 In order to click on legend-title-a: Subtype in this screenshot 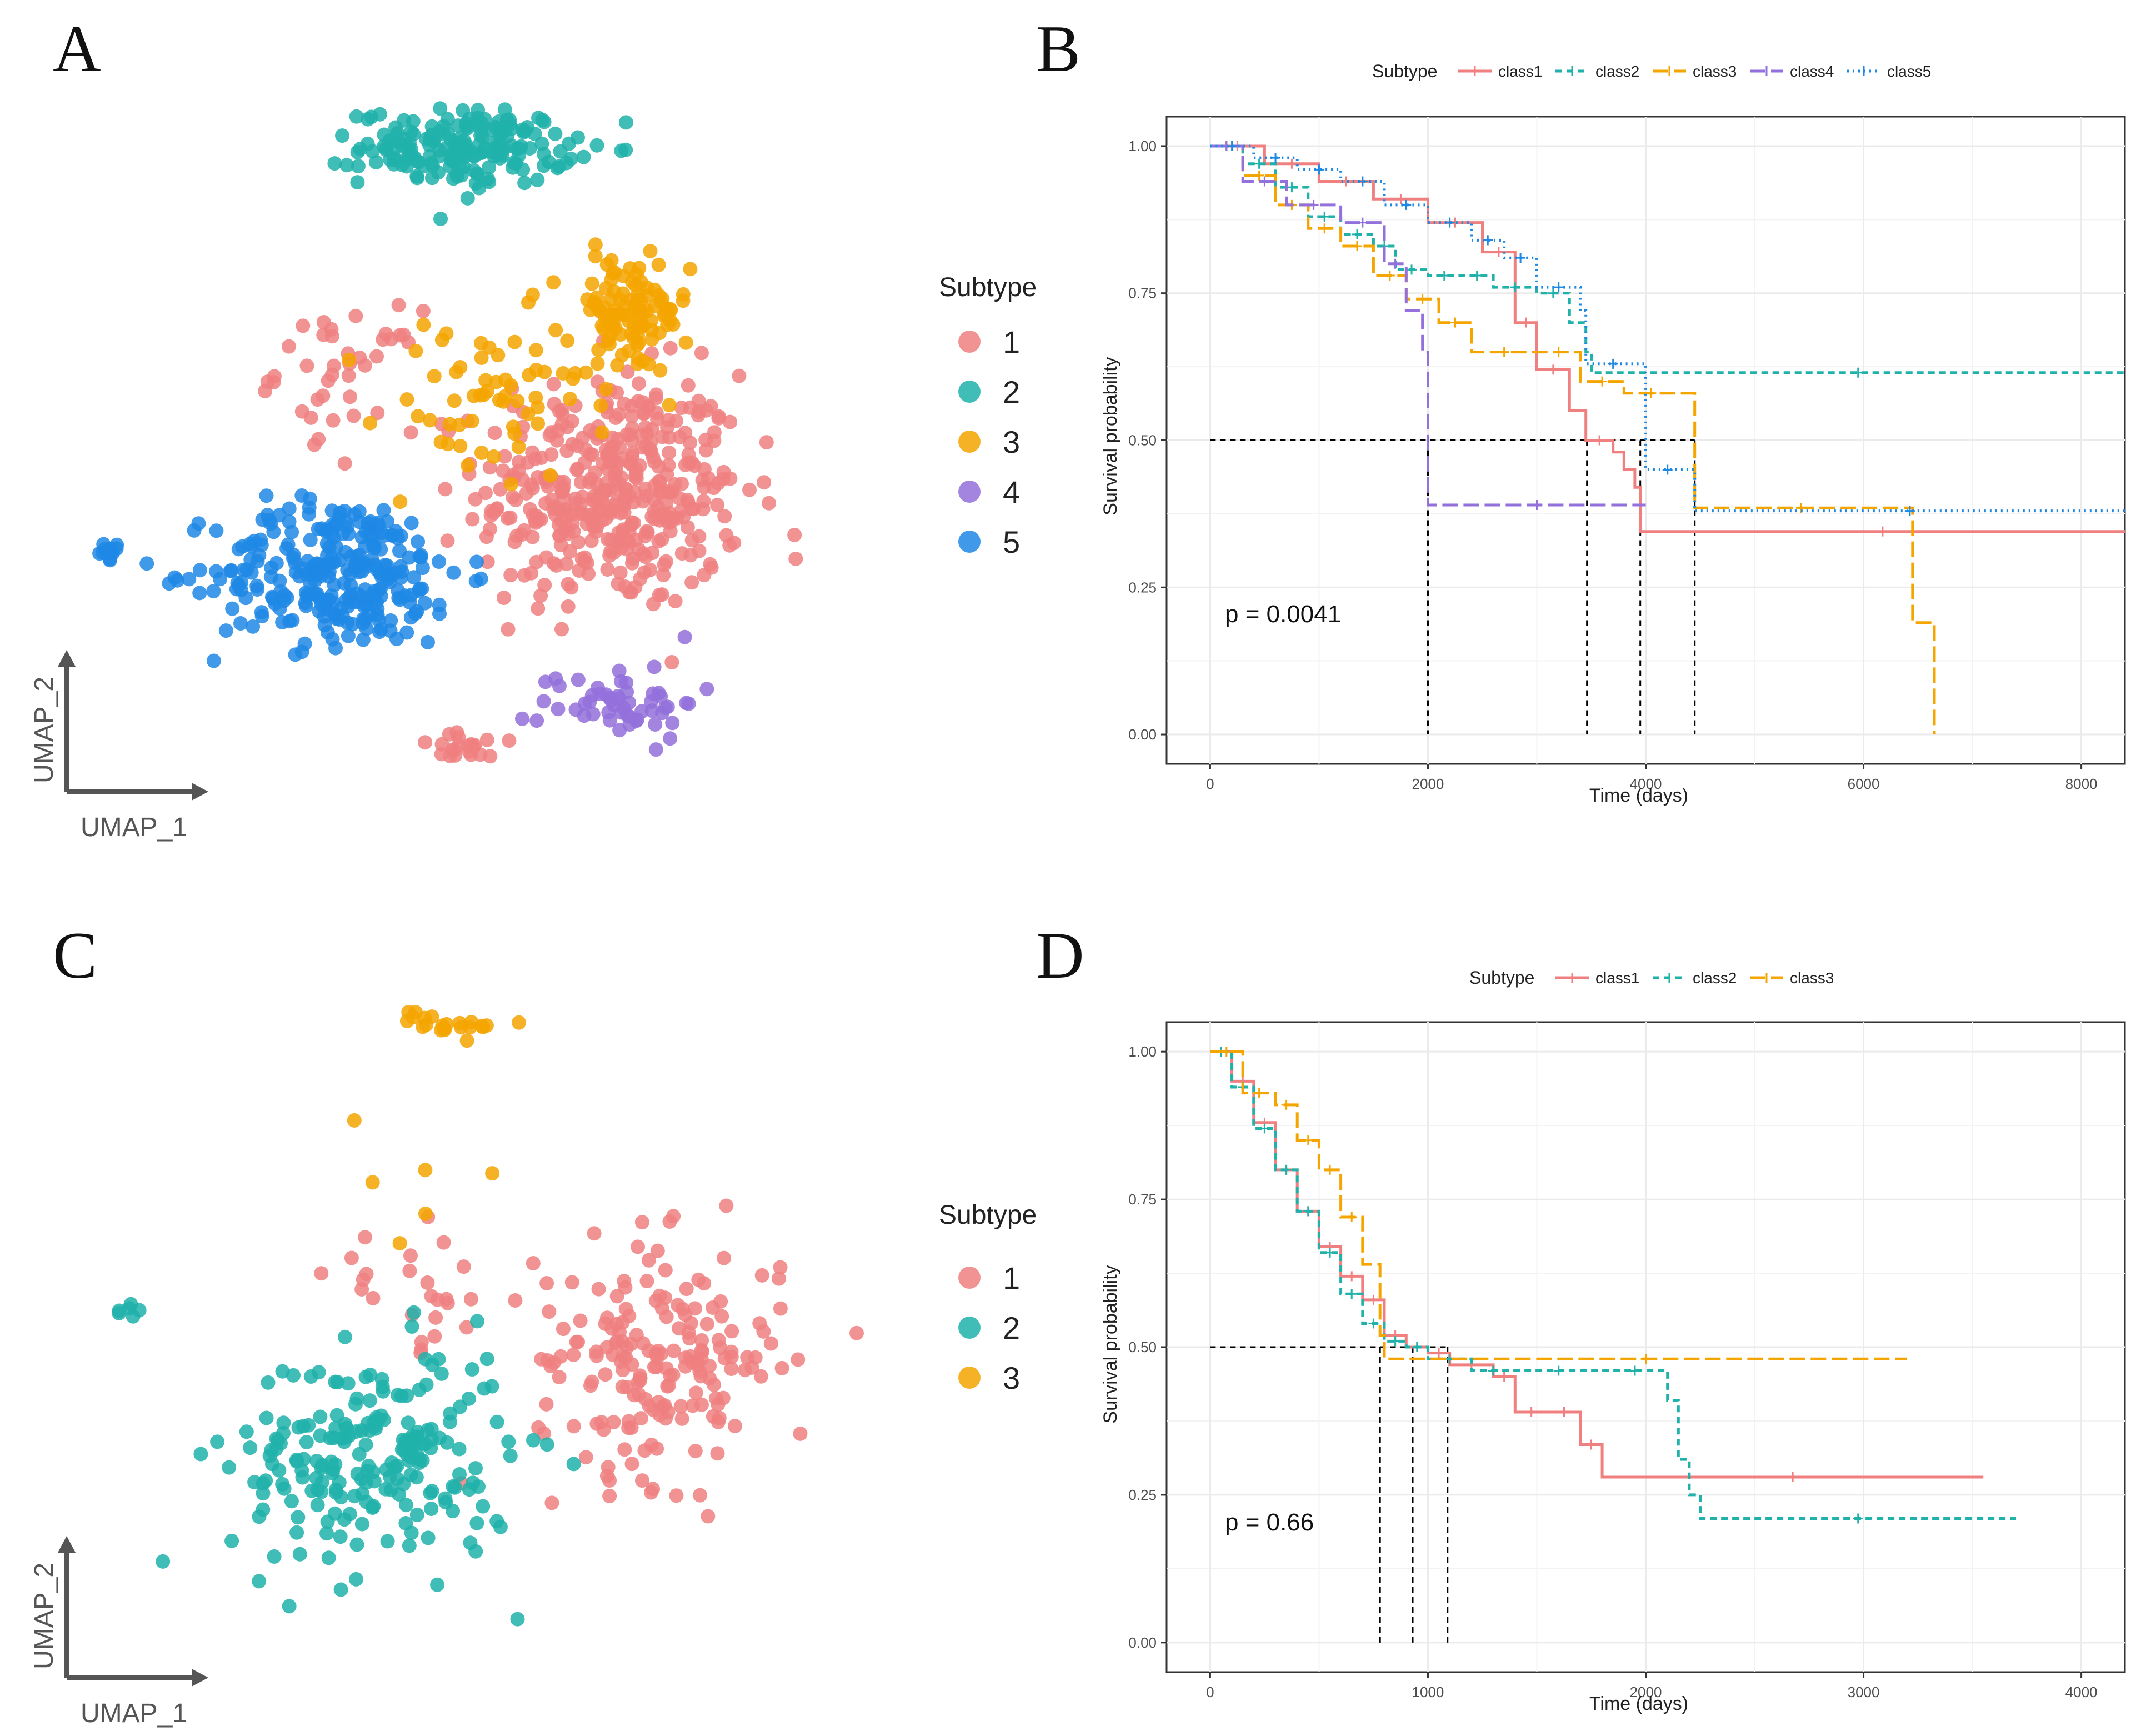, I will do `click(988, 287)`.